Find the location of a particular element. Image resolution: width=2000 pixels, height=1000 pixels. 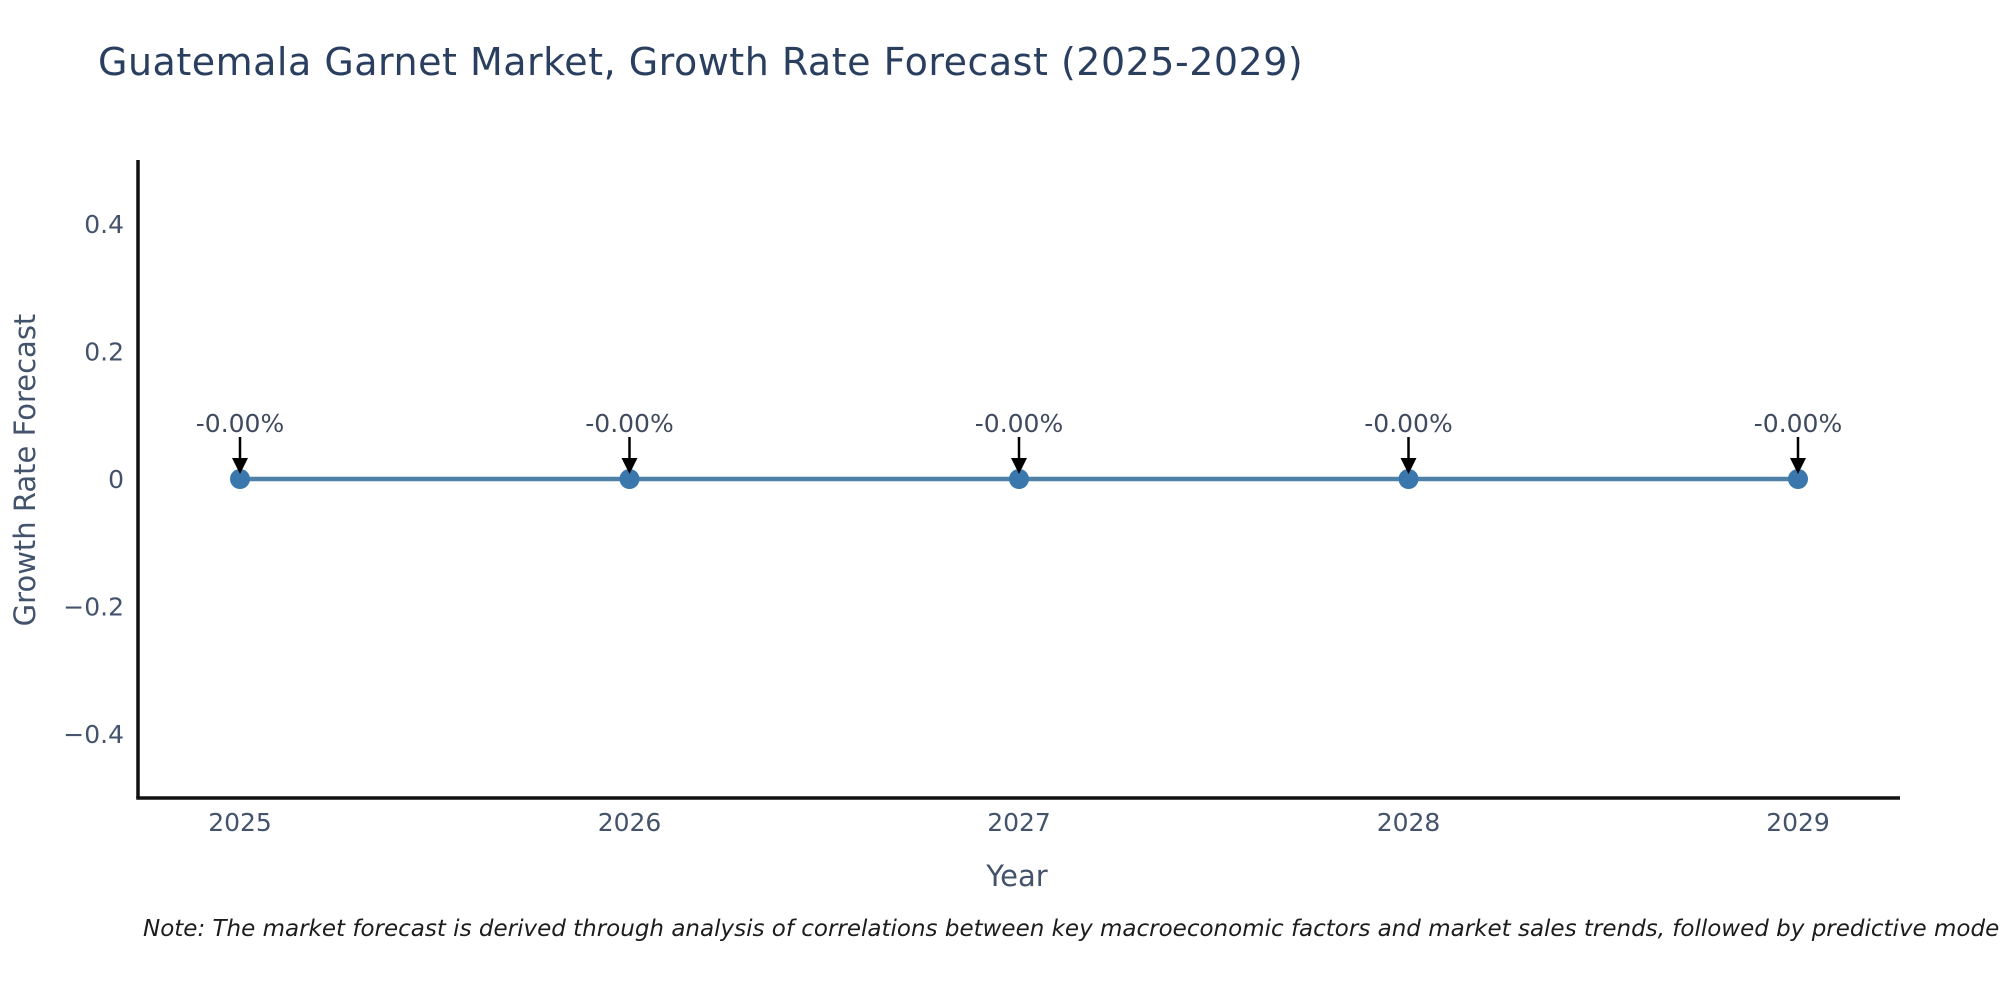

x-tick-label: 2028 is located at coordinates (1409, 822).